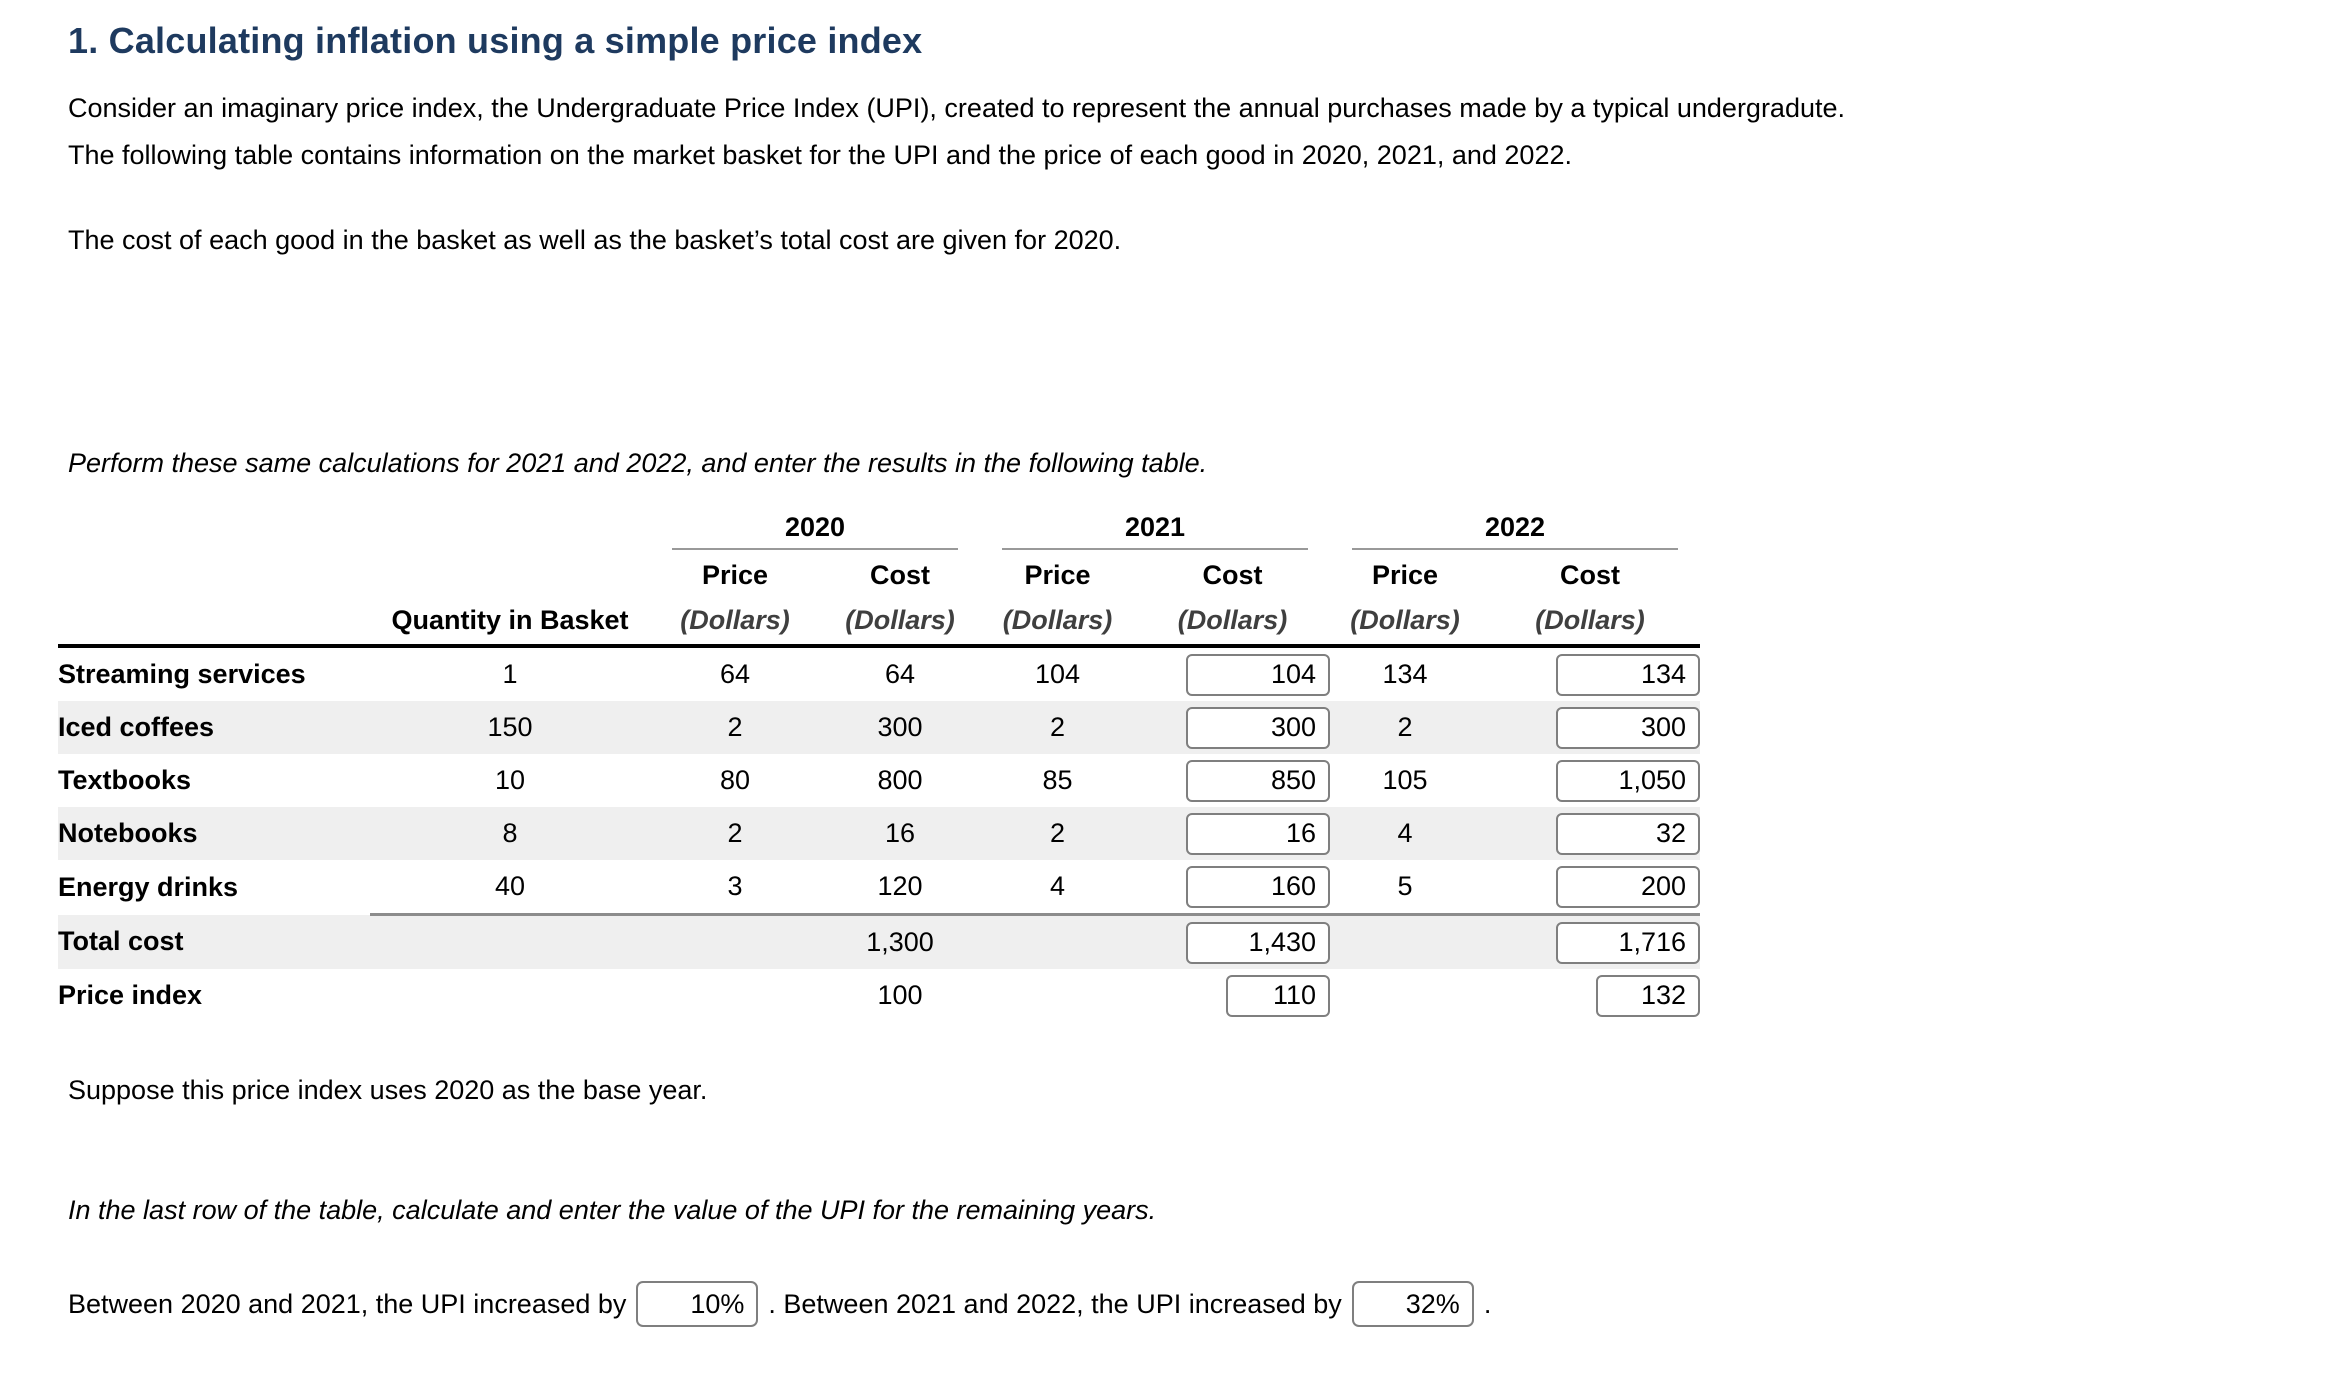 The width and height of the screenshot is (2346, 1376). What do you see at coordinates (510, 886) in the screenshot?
I see `quantity-cell: 40` at bounding box center [510, 886].